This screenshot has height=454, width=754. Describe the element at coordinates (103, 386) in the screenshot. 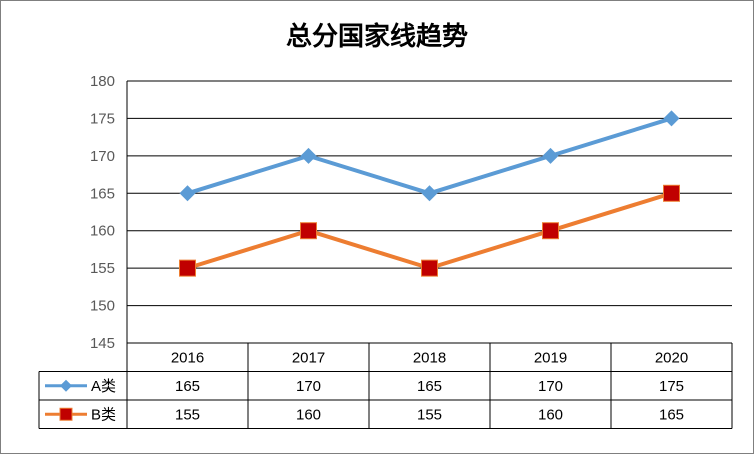

I see `legend-label: A类` at that location.